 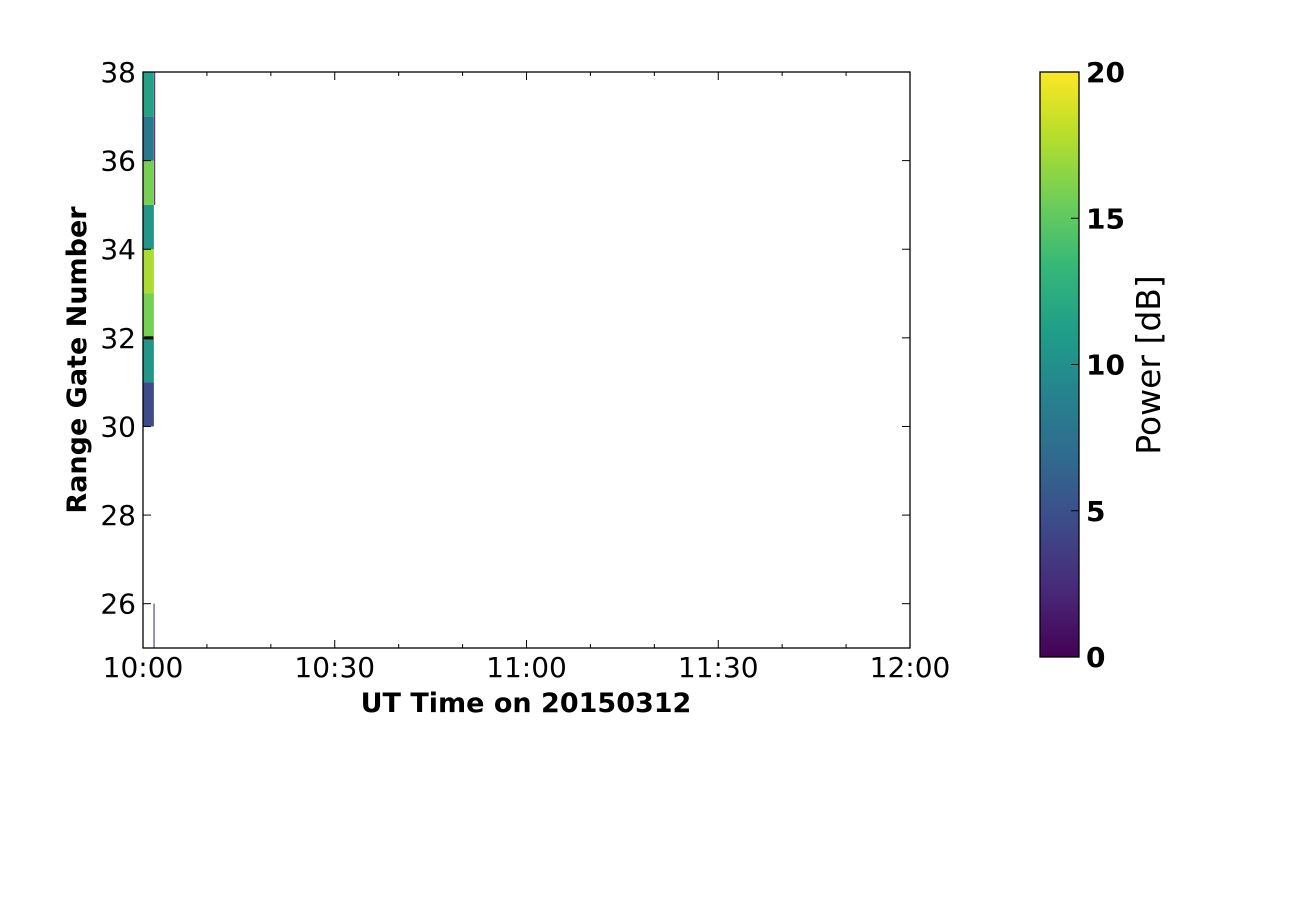 What do you see at coordinates (118, 604) in the screenshot?
I see `y-tick-label: 26` at bounding box center [118, 604].